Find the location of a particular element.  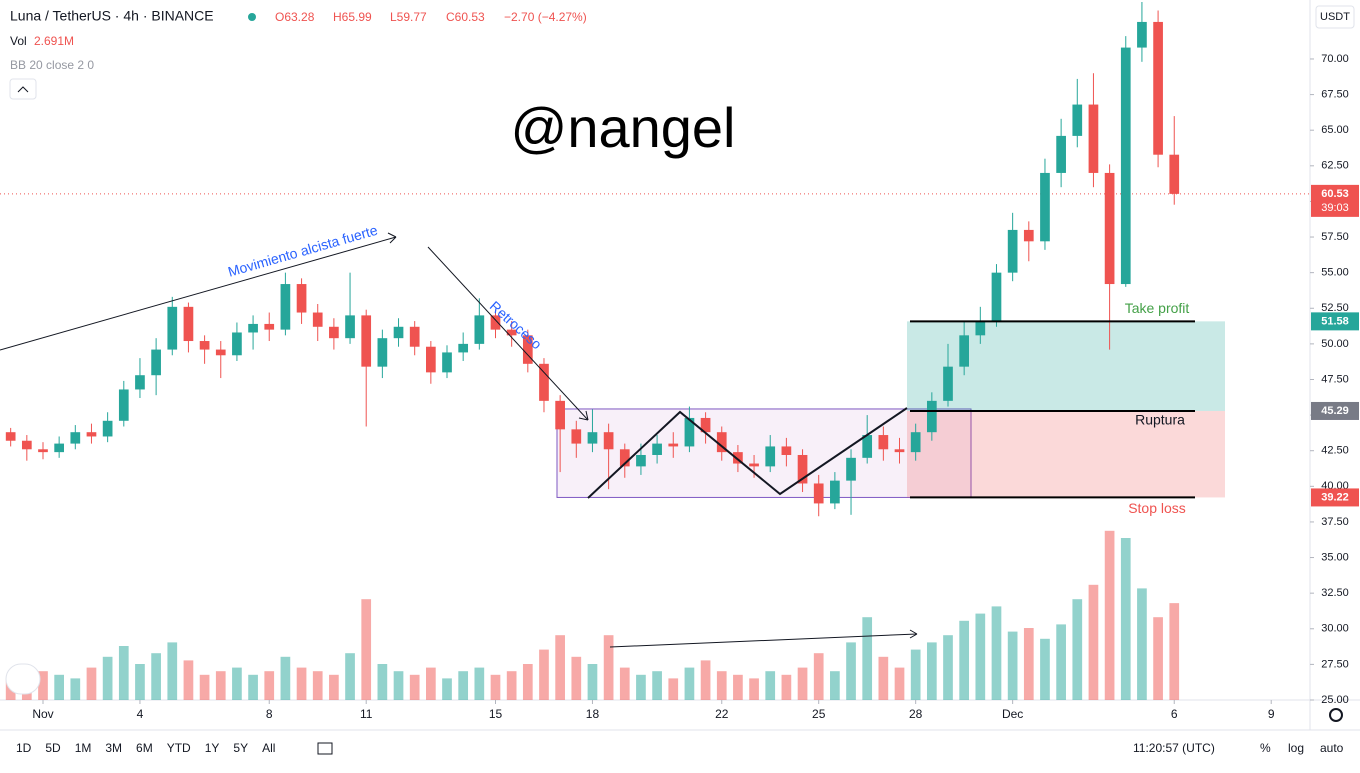

x-tick-label: 9 is located at coordinates (1271, 714).